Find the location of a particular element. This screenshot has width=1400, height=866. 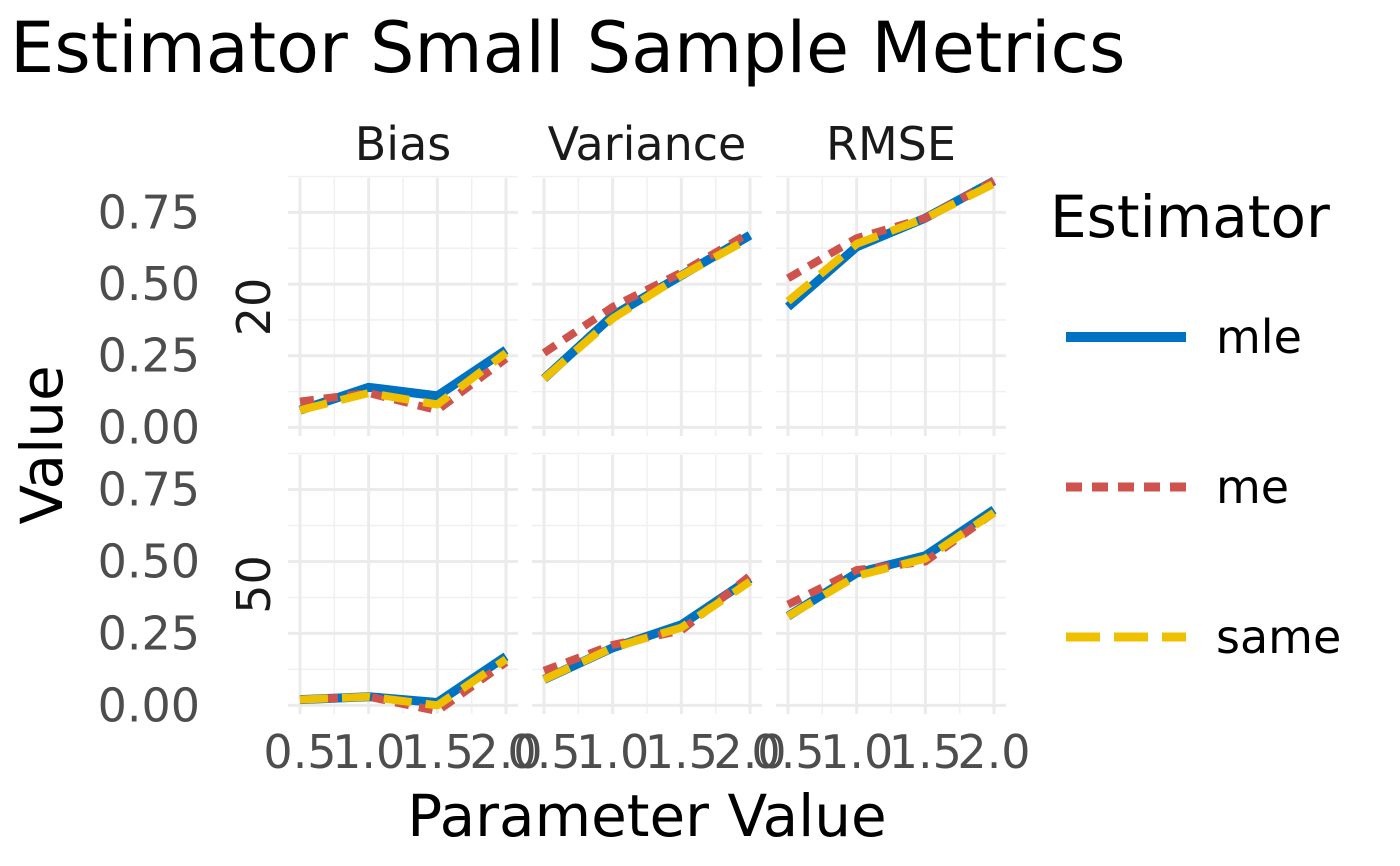

facet-column-label: RMSE is located at coordinates (891, 144).